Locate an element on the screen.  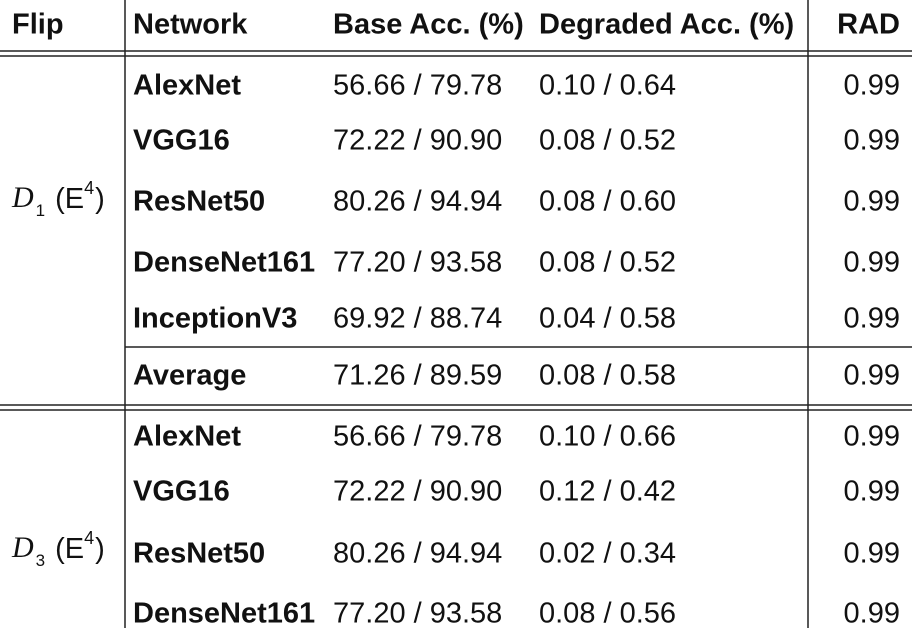
degraded-accuracy: 0.04 / 0.58 is located at coordinates (607, 319).